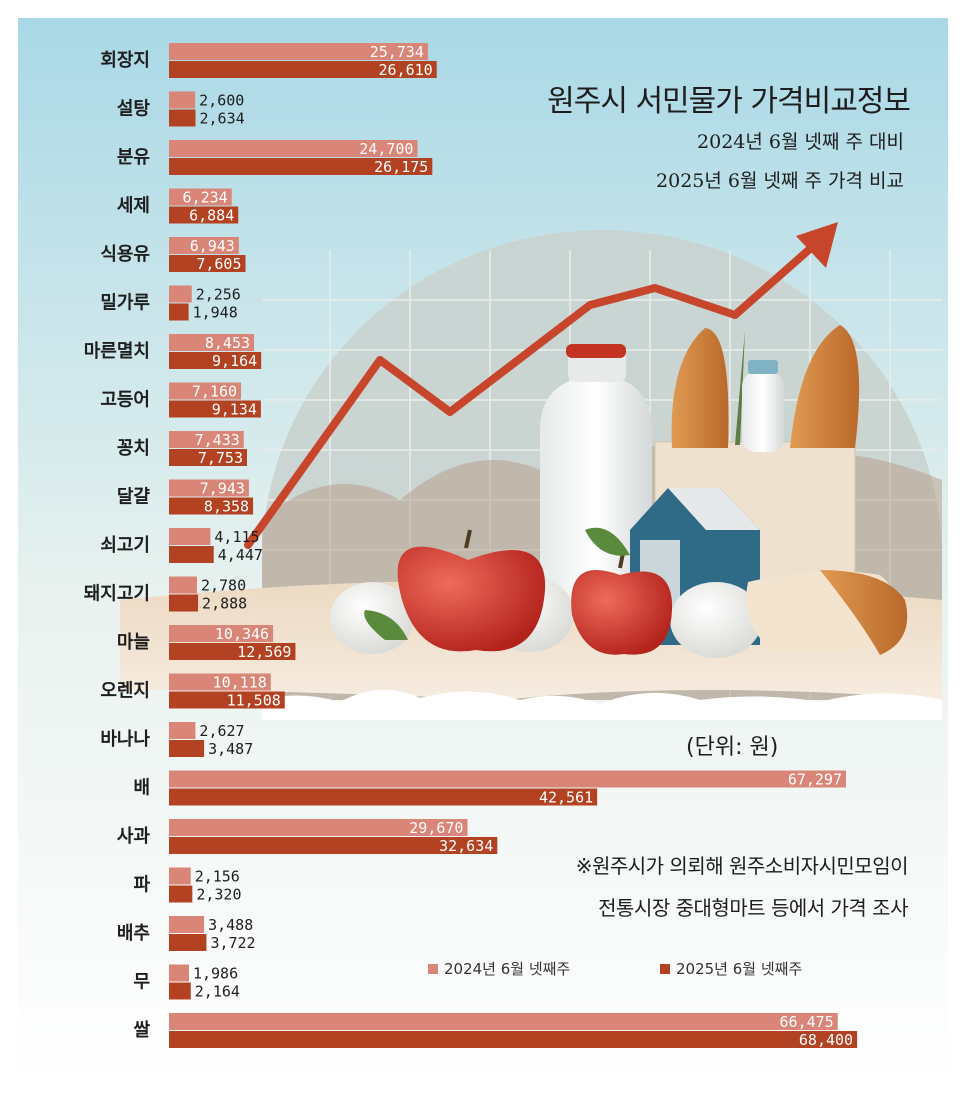 This screenshot has height=1104, width=966. I want to click on value-label-2024: 6,234, so click(205, 198).